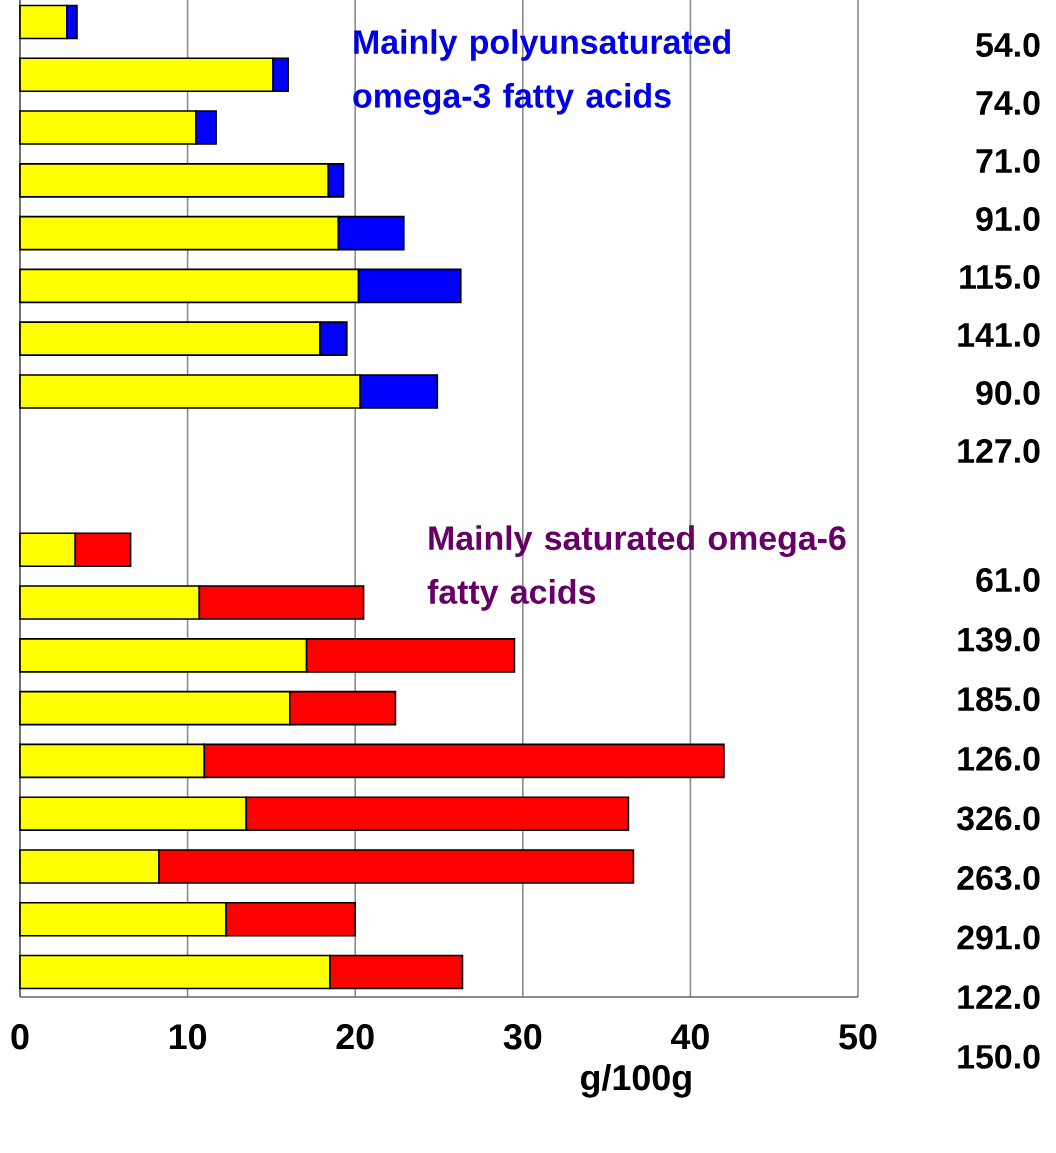 The image size is (1056, 1153). Describe the element at coordinates (999, 334) in the screenshot. I see `text: 141.0` at that location.